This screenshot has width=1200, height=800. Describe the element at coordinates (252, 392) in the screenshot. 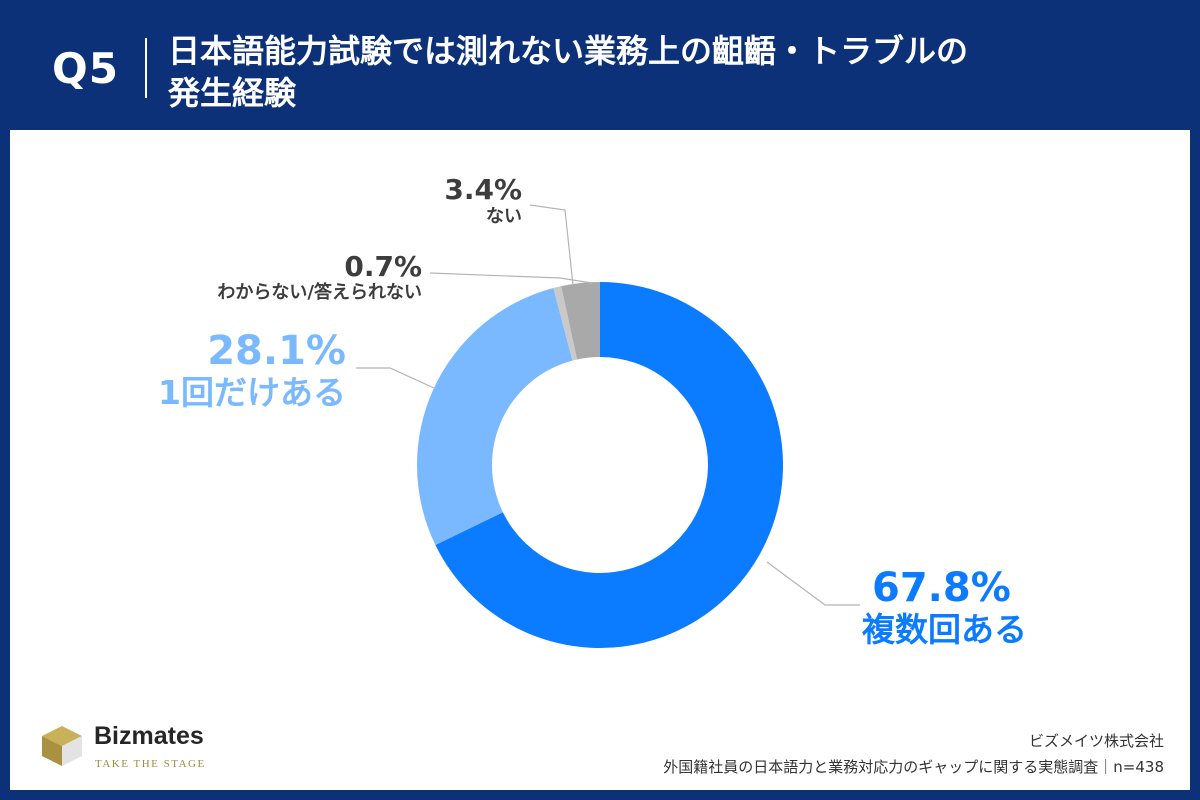

I see `slice-category-label: 1回だけある` at that location.